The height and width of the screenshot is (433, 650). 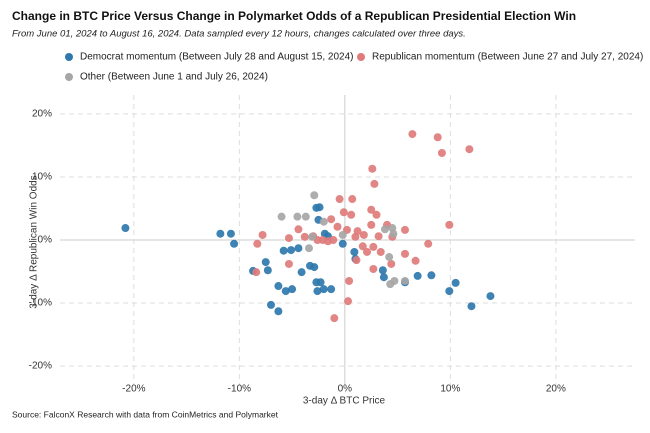 I want to click on y-tick-label: 0%, so click(x=45, y=240).